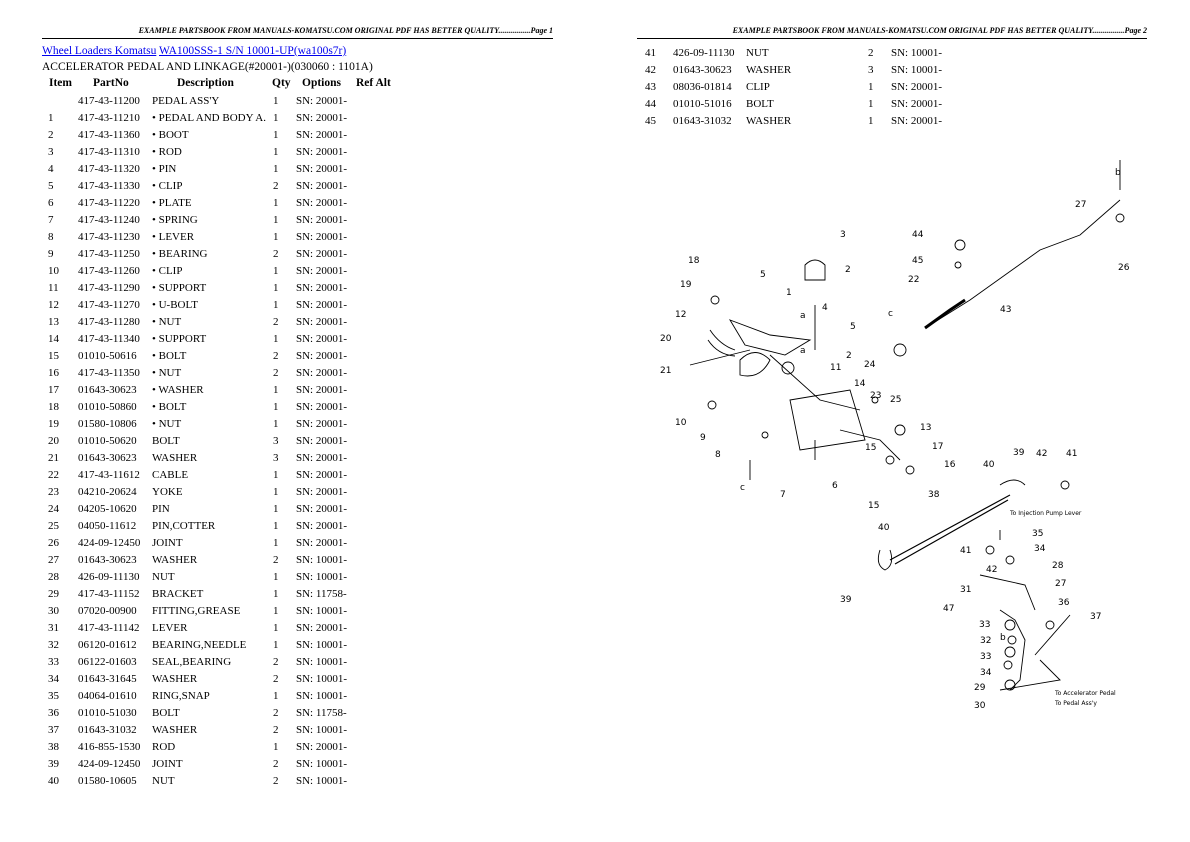 The width and height of the screenshot is (1190, 842). I want to click on quantity: 3, so click(276, 441).